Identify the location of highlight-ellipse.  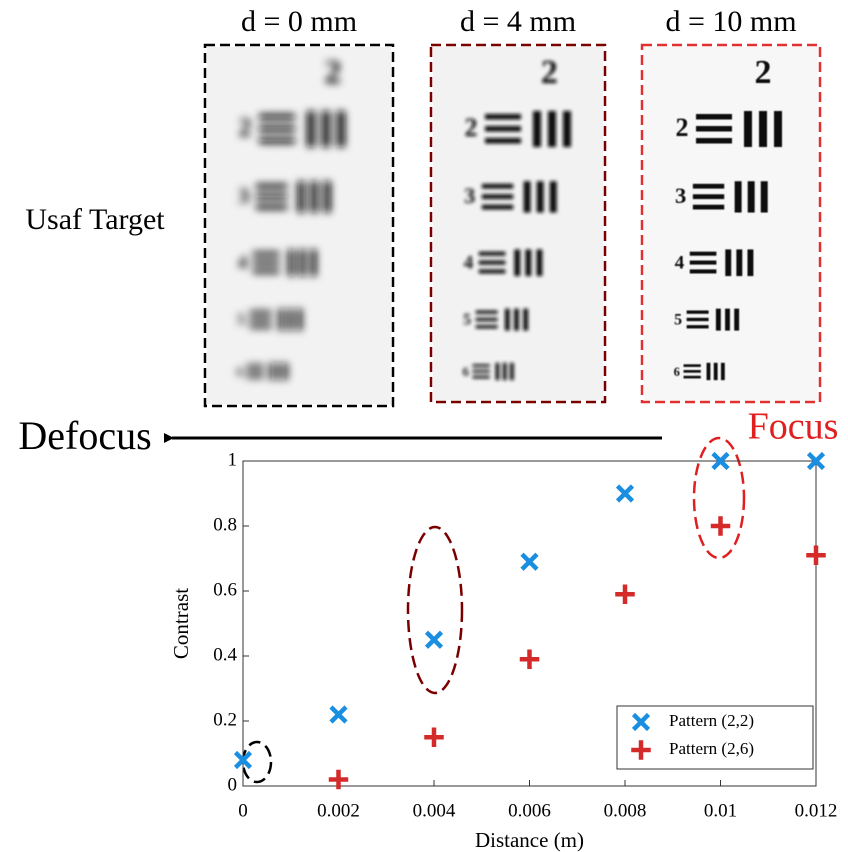
(257, 762).